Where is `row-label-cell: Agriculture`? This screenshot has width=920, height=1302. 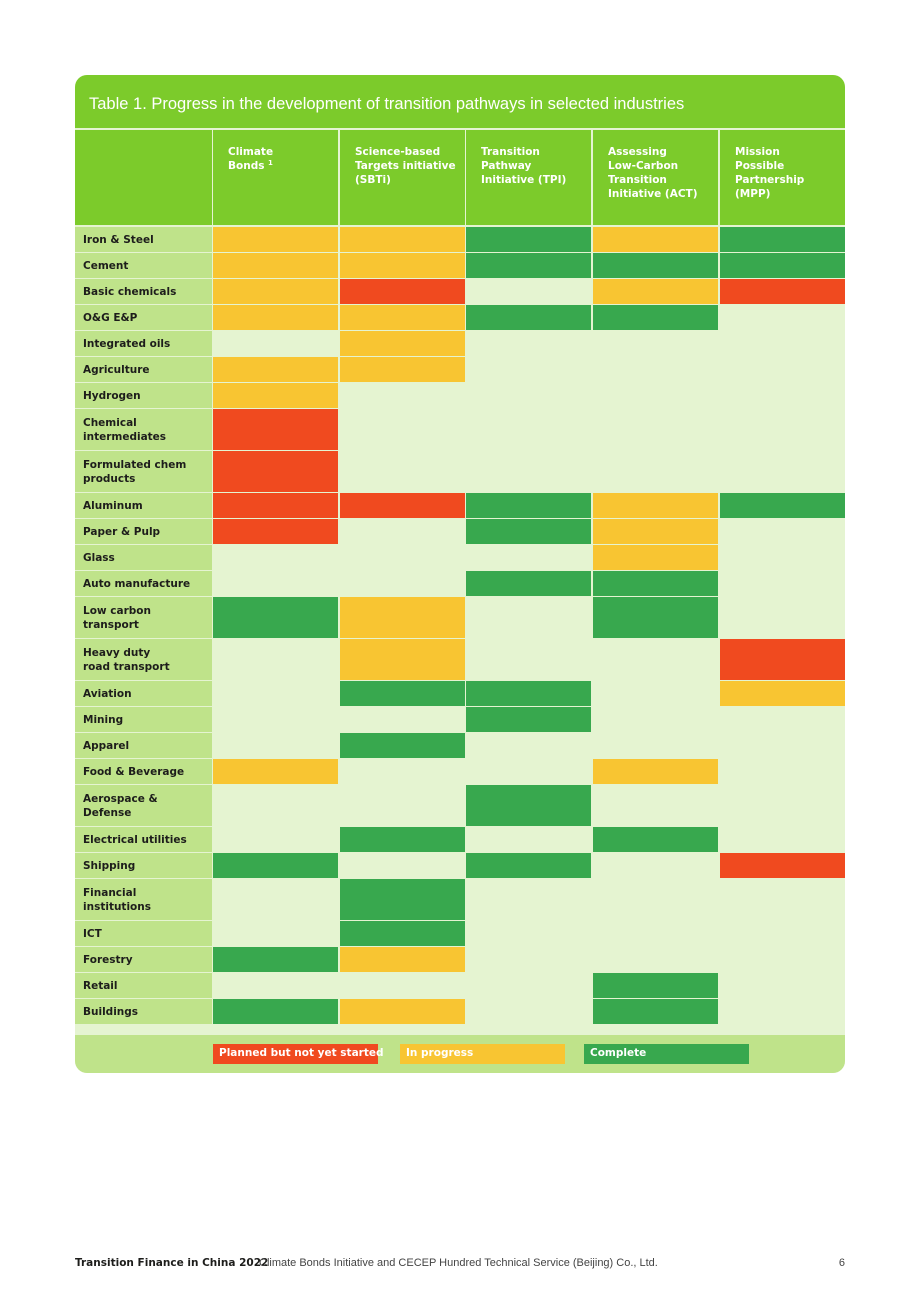 row-label-cell: Agriculture is located at coordinates (143, 369).